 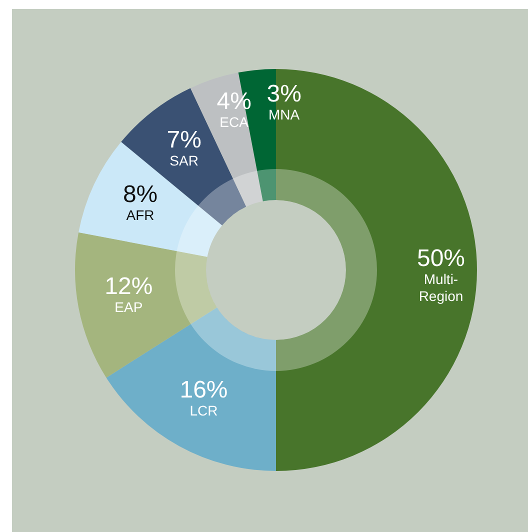 What do you see at coordinates (128, 286) in the screenshot?
I see `data-label: 12%` at bounding box center [128, 286].